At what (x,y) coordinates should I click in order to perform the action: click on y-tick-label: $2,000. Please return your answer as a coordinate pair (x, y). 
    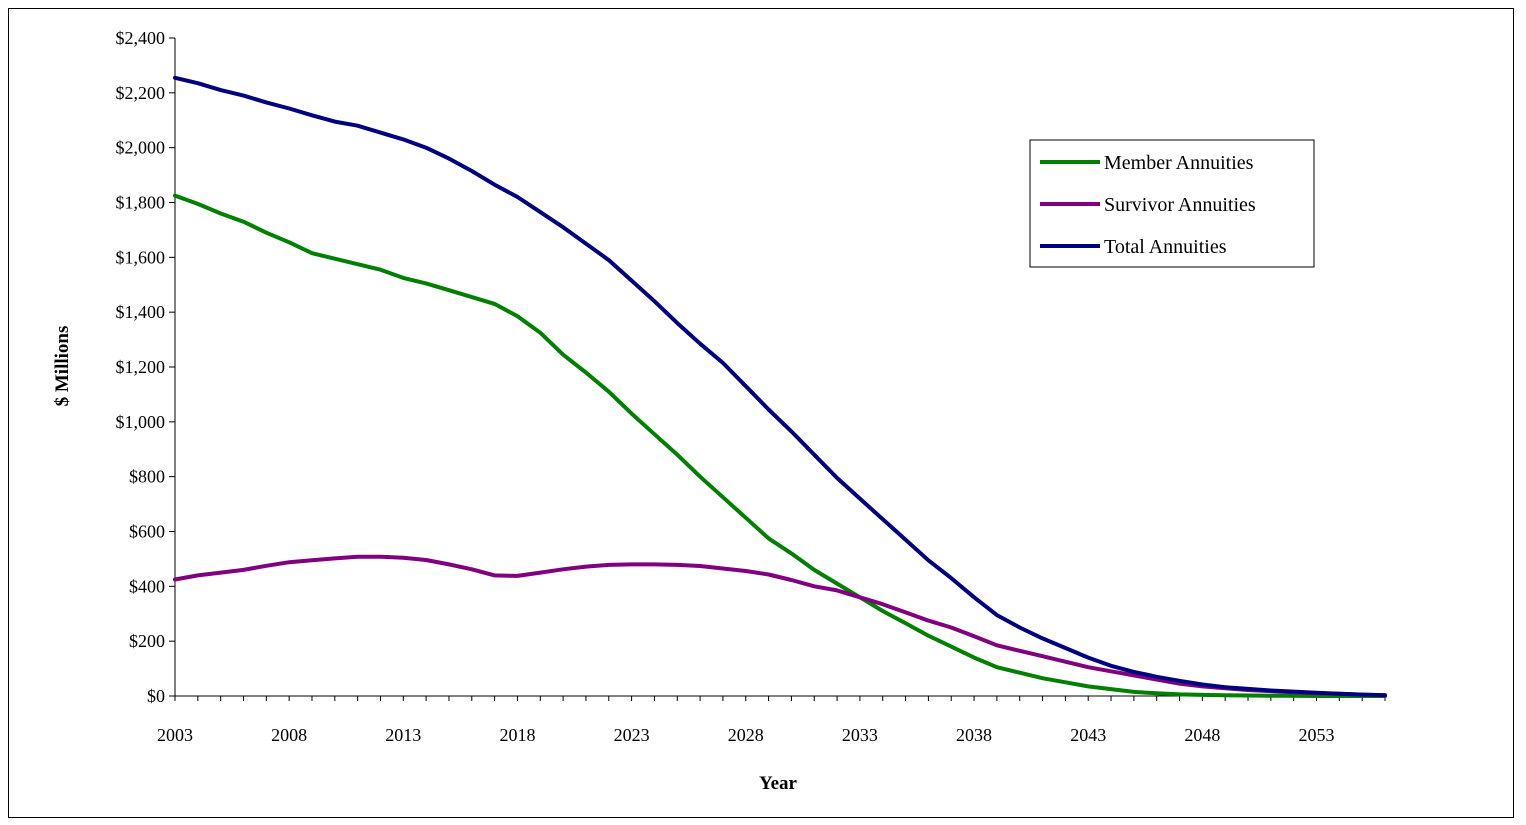
    Looking at the image, I should click on (141, 148).